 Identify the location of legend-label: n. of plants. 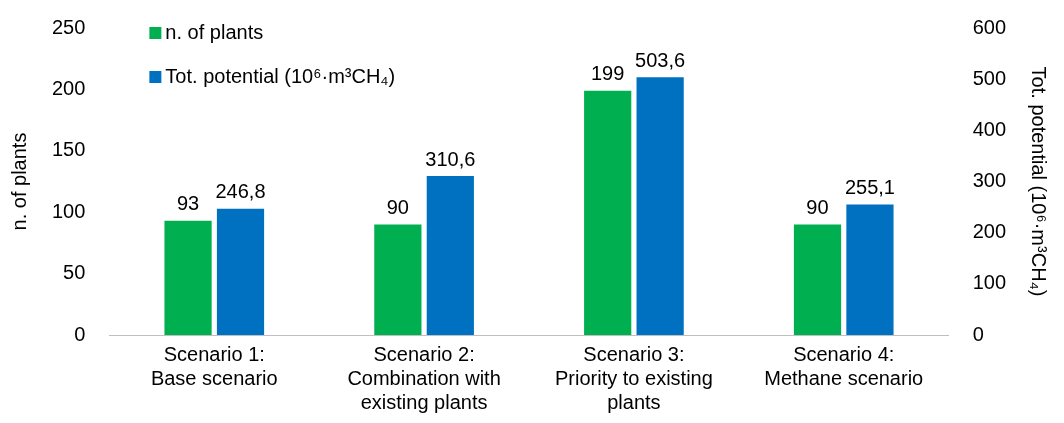
(214, 31).